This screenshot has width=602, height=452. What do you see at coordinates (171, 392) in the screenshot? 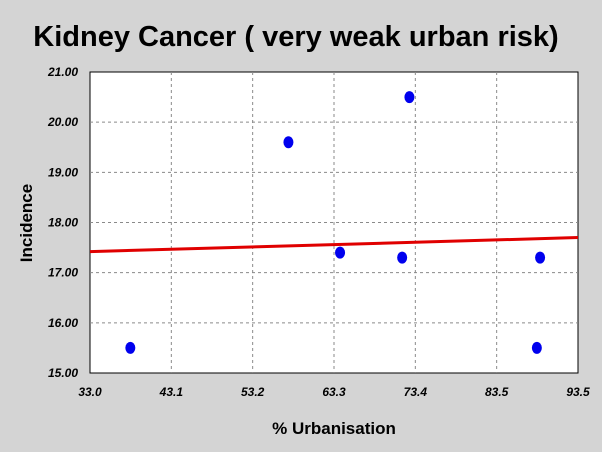
I see `x-tick-label: 43.1` at bounding box center [171, 392].